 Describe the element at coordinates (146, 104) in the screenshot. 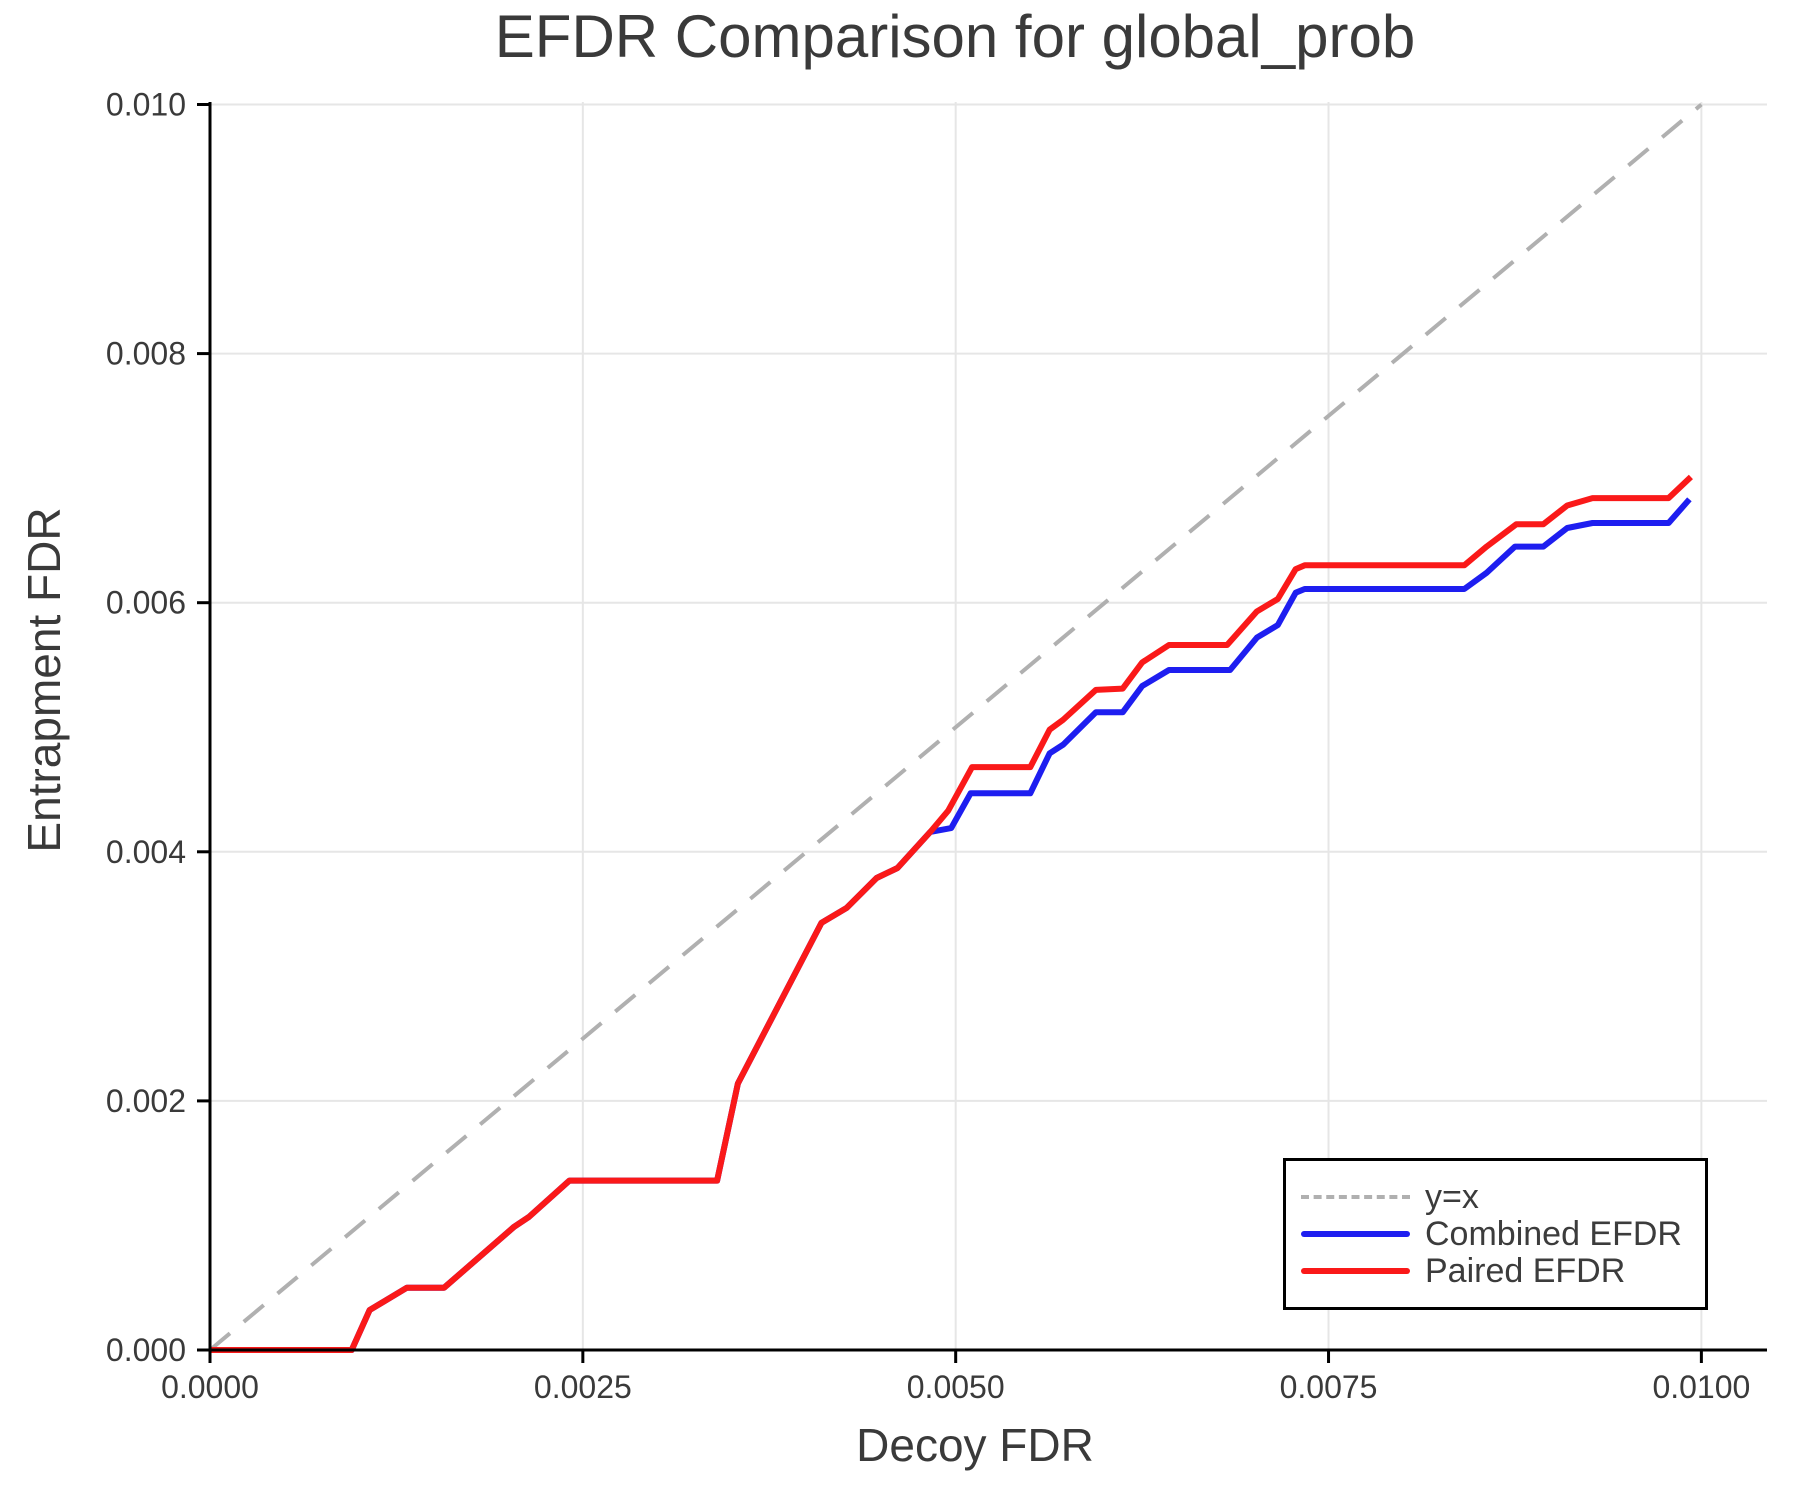

I see `y-tick-label: 0.010` at that location.